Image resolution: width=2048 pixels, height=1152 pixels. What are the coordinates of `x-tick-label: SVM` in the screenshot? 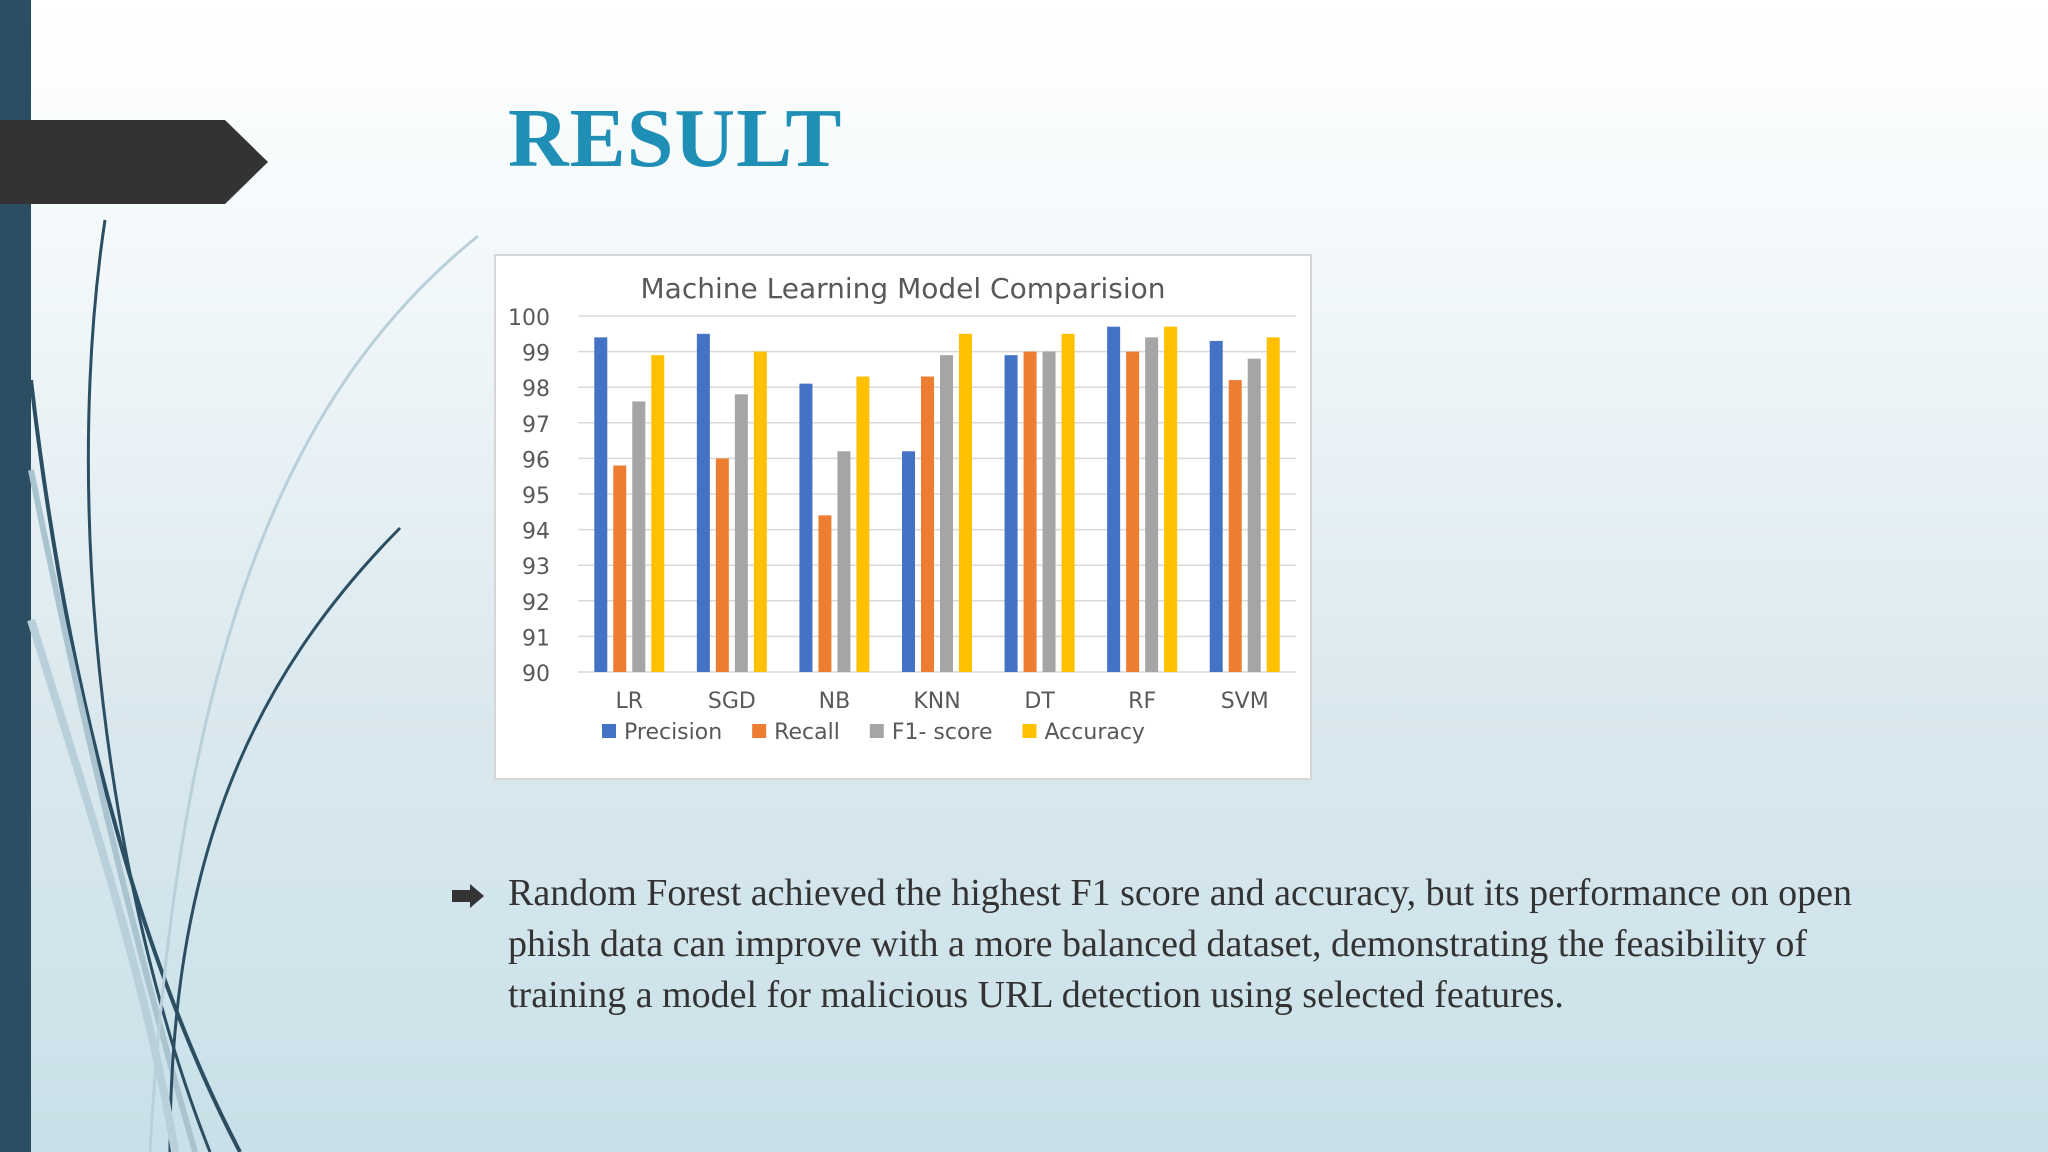 It's located at (1245, 701).